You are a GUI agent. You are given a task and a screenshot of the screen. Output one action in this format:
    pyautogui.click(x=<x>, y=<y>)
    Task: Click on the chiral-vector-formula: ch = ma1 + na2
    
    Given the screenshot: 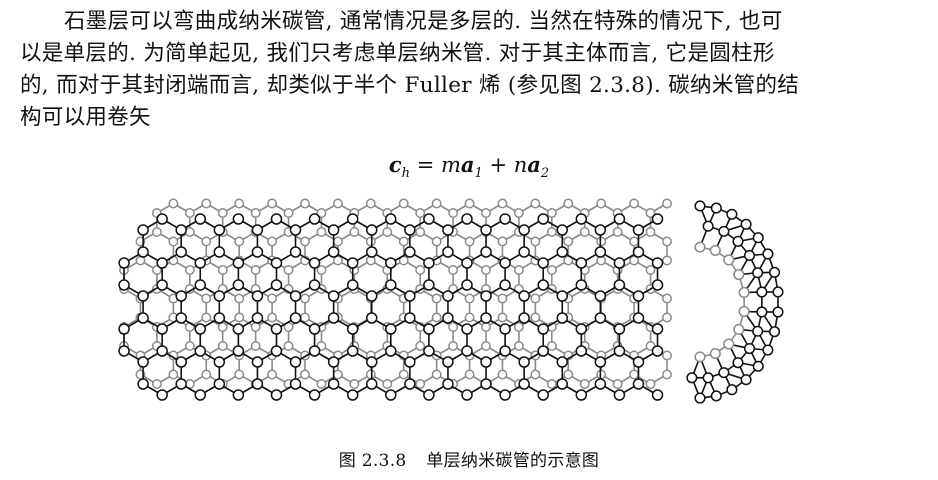 What is the action you would take?
    pyautogui.click(x=469, y=167)
    